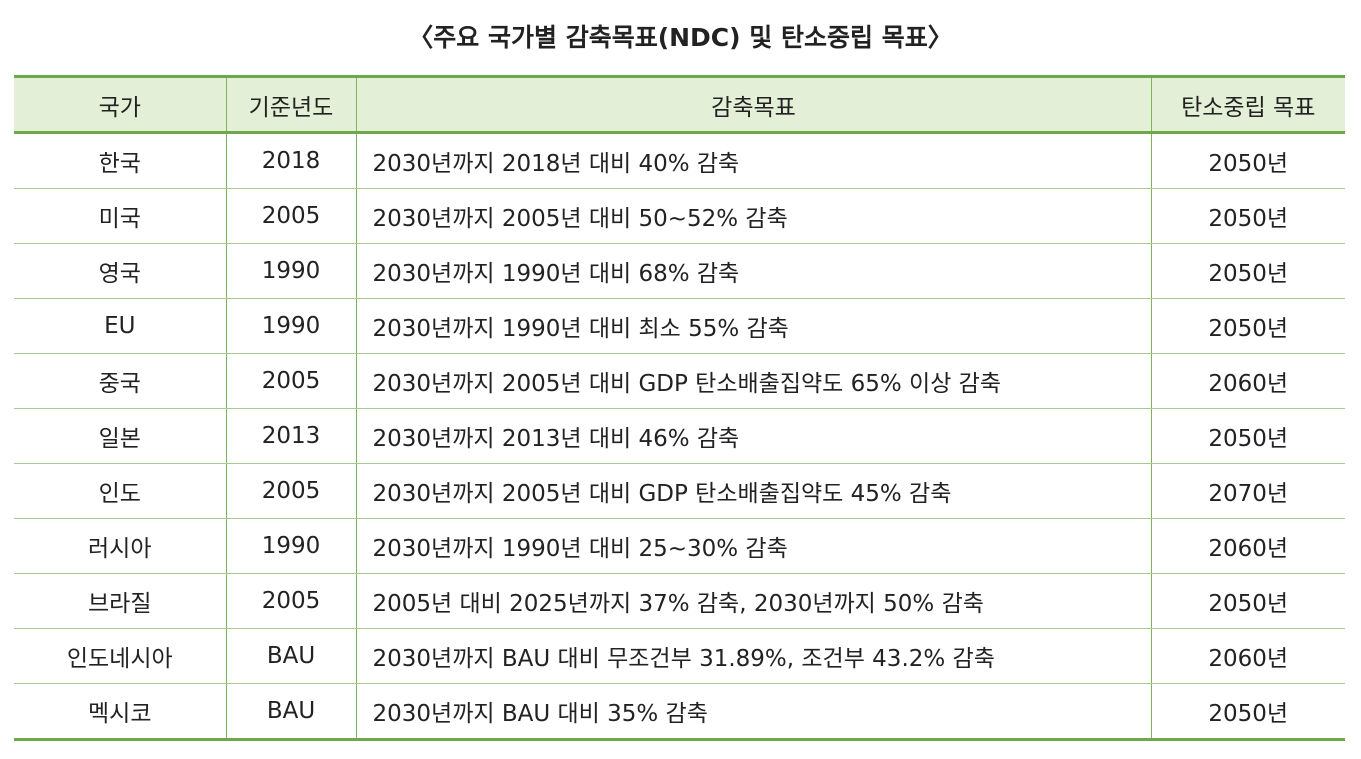 Image resolution: width=1361 pixels, height=759 pixels. I want to click on reduction-target-cell: 2030년까지 2013년 대비 46% 감축, so click(753, 436).